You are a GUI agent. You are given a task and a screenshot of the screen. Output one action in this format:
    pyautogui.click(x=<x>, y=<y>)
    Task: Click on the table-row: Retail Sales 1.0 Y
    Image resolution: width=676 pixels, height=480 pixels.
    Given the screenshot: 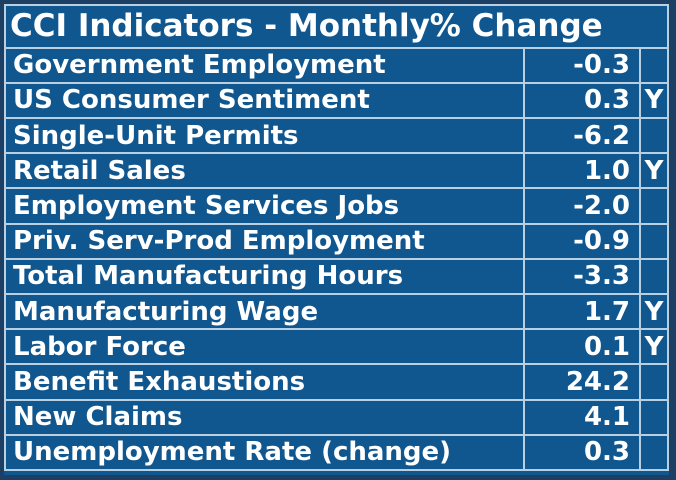 What is the action you would take?
    pyautogui.click(x=336, y=172)
    